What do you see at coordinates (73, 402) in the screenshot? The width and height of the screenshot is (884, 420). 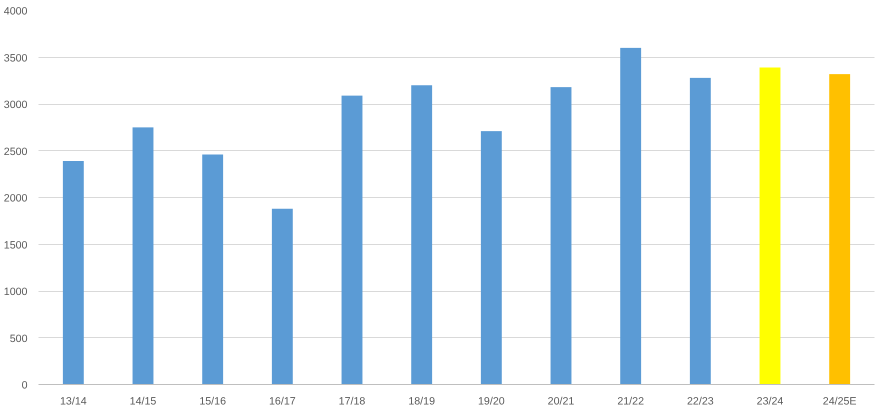 I see `x-tick-label: 13/14` at bounding box center [73, 402].